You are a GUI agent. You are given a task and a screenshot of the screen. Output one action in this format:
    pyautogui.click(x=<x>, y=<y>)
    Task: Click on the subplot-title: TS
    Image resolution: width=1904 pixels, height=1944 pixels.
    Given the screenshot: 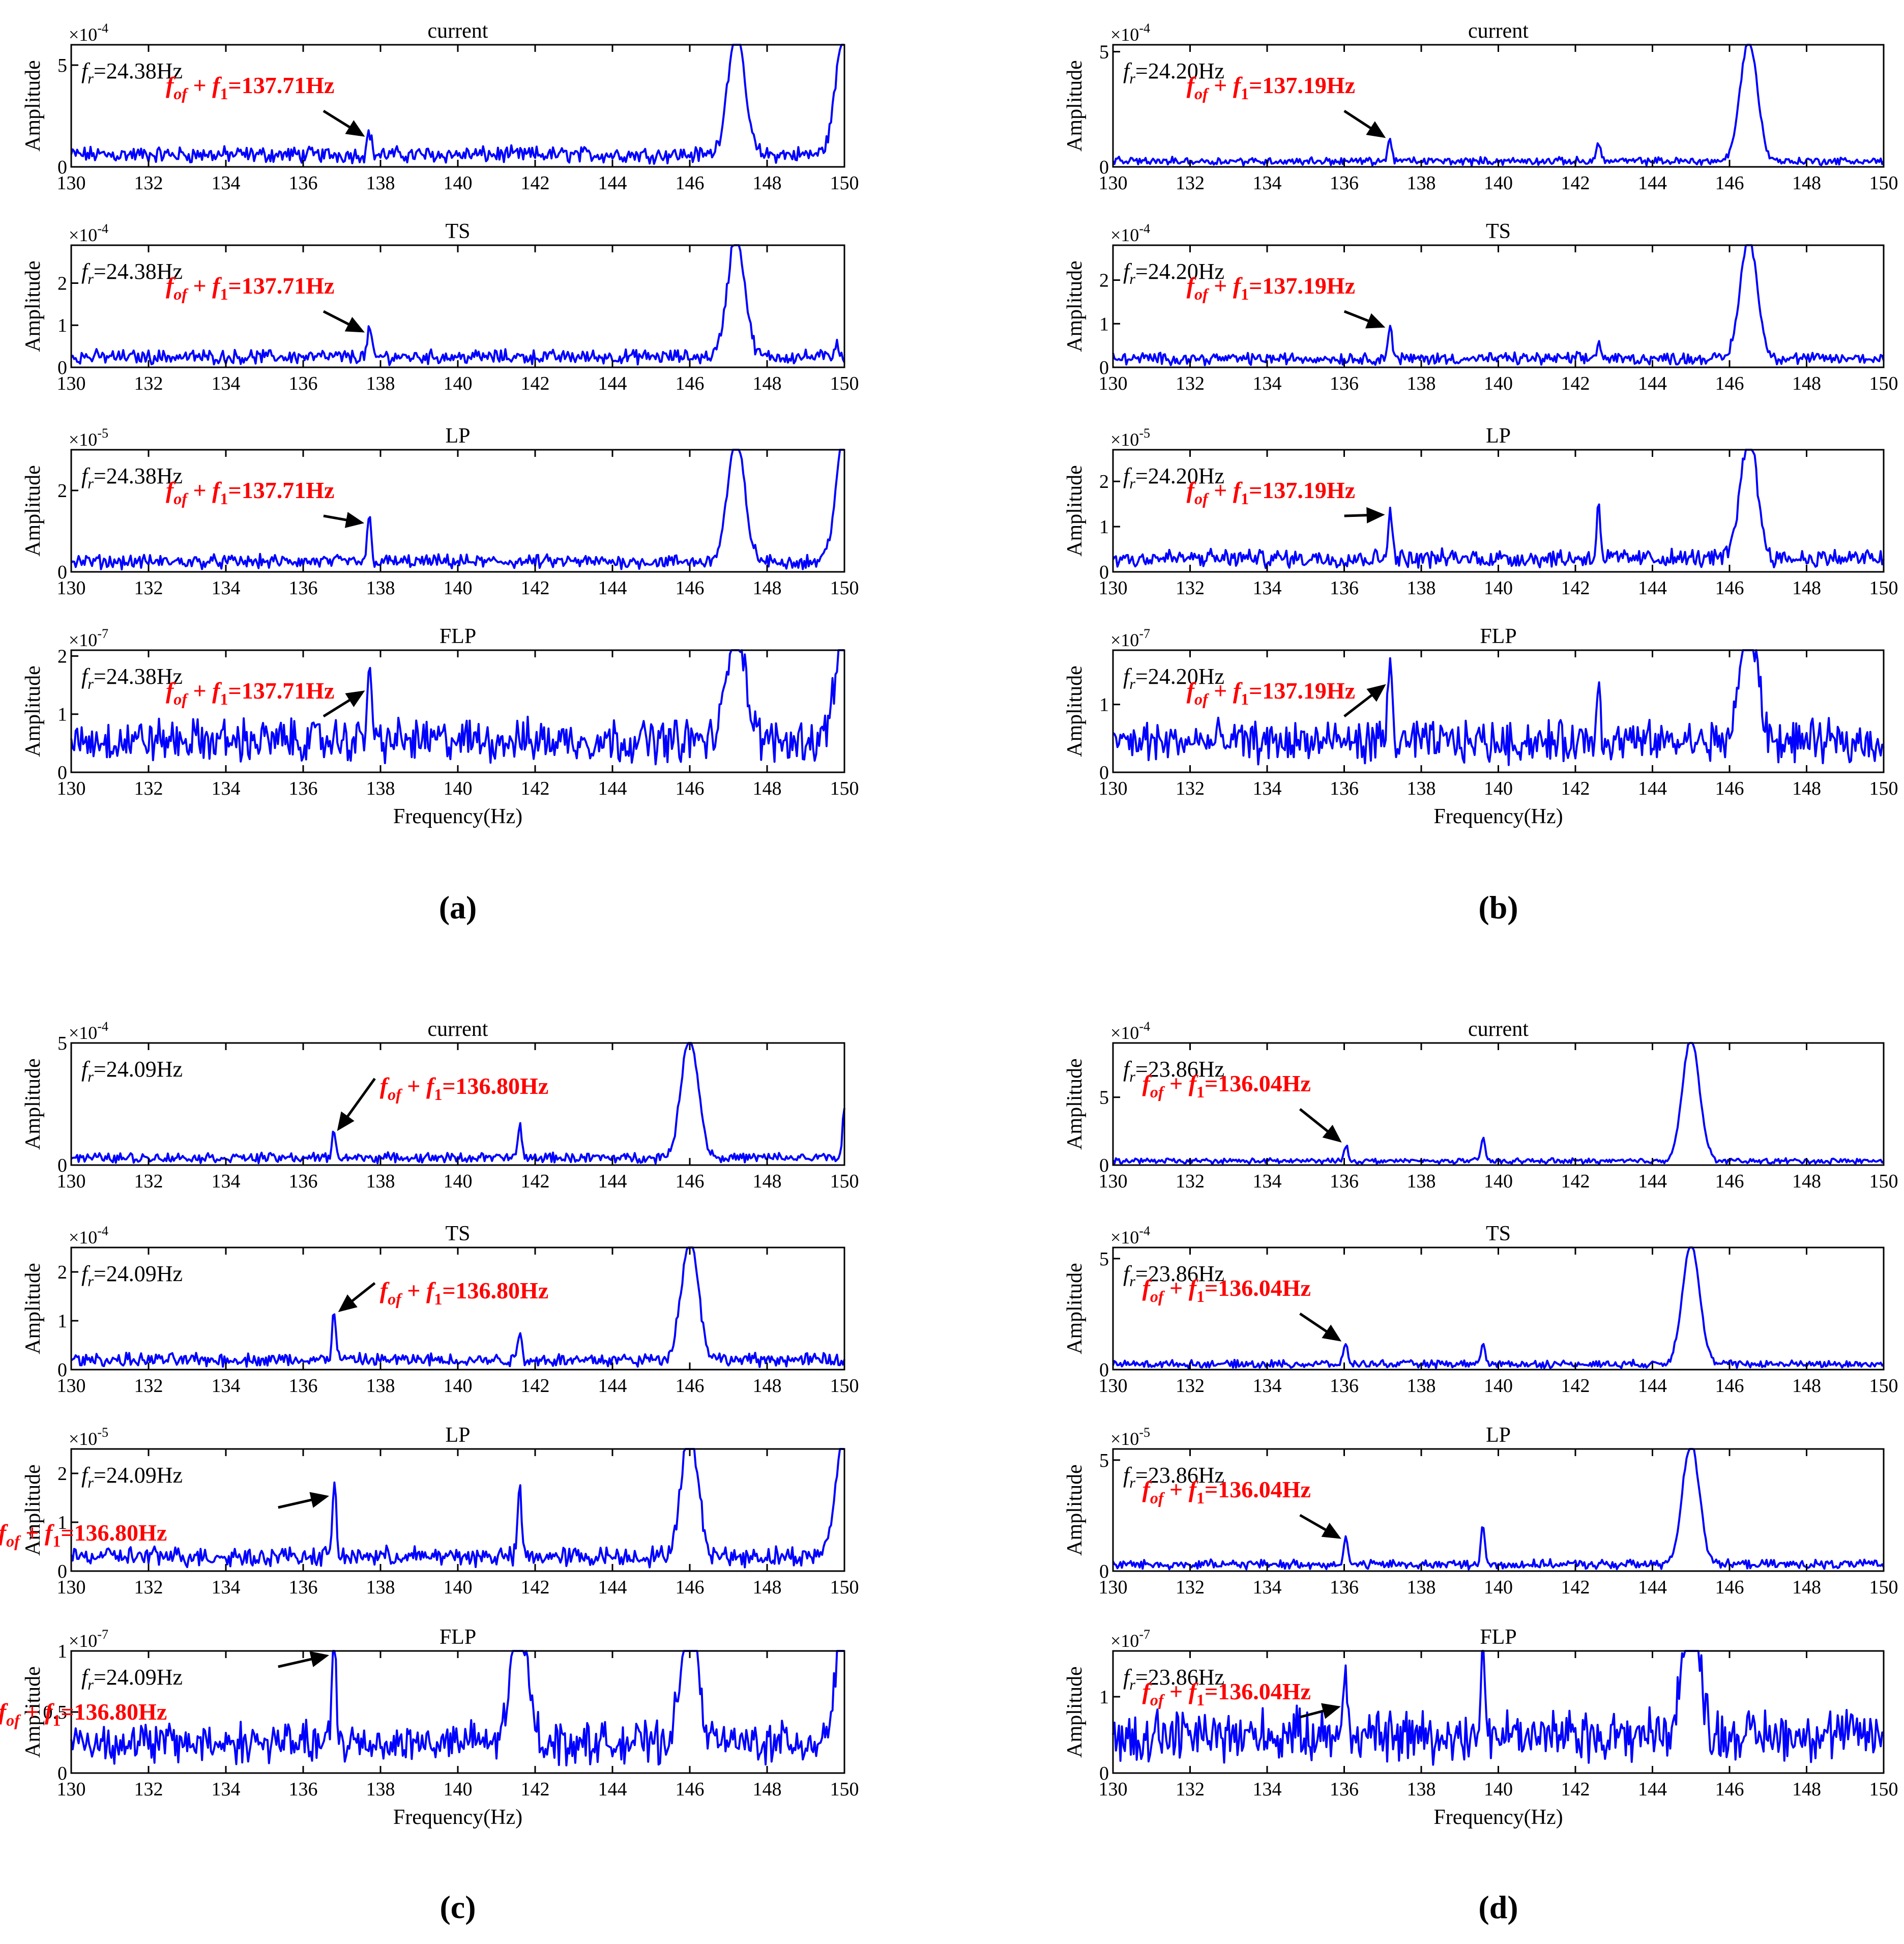 What is the action you would take?
    pyautogui.click(x=1498, y=231)
    